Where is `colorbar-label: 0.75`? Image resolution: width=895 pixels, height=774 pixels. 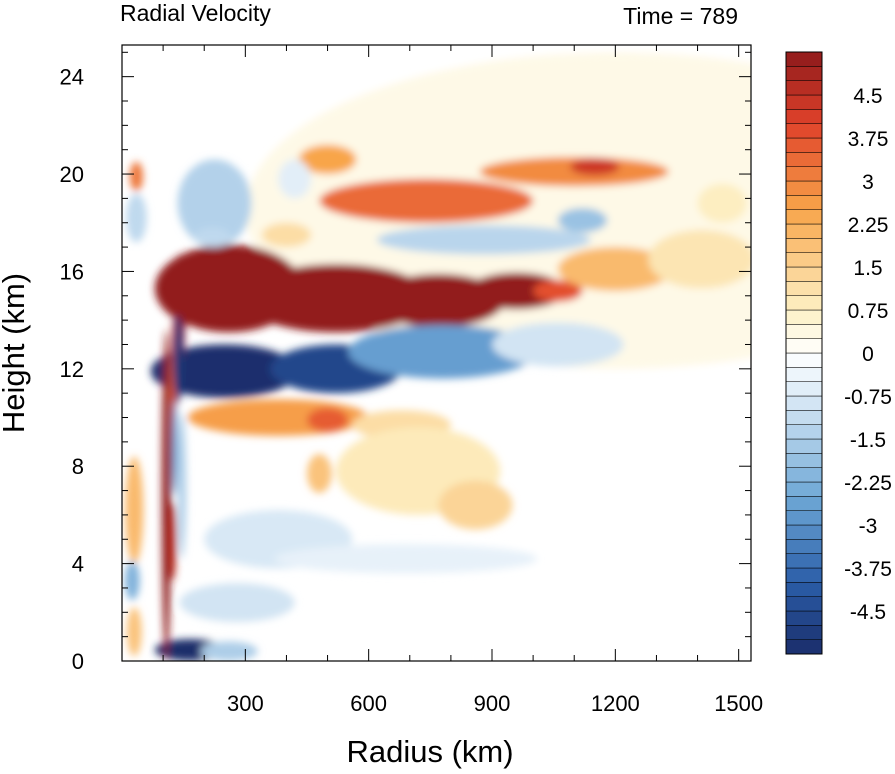
colorbar-label: 0.75 is located at coordinates (868, 311).